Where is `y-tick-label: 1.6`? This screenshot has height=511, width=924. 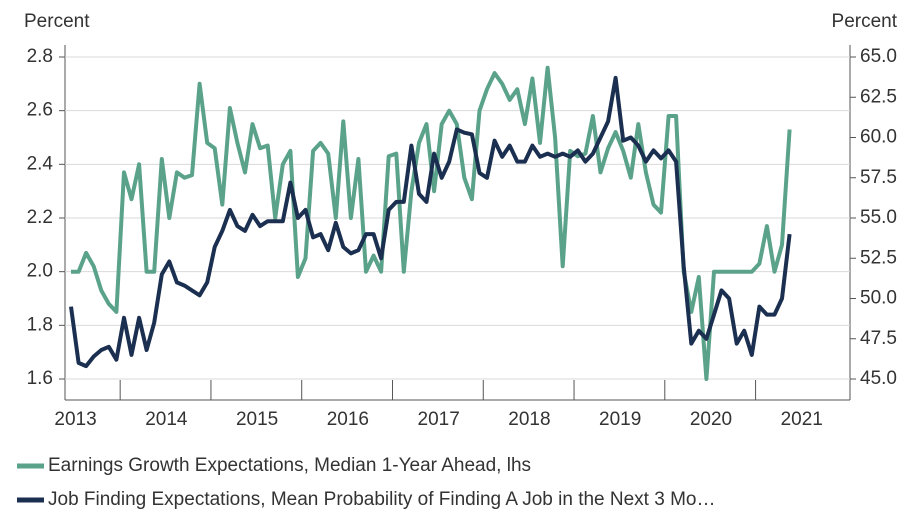 y-tick-label: 1.6 is located at coordinates (40, 378).